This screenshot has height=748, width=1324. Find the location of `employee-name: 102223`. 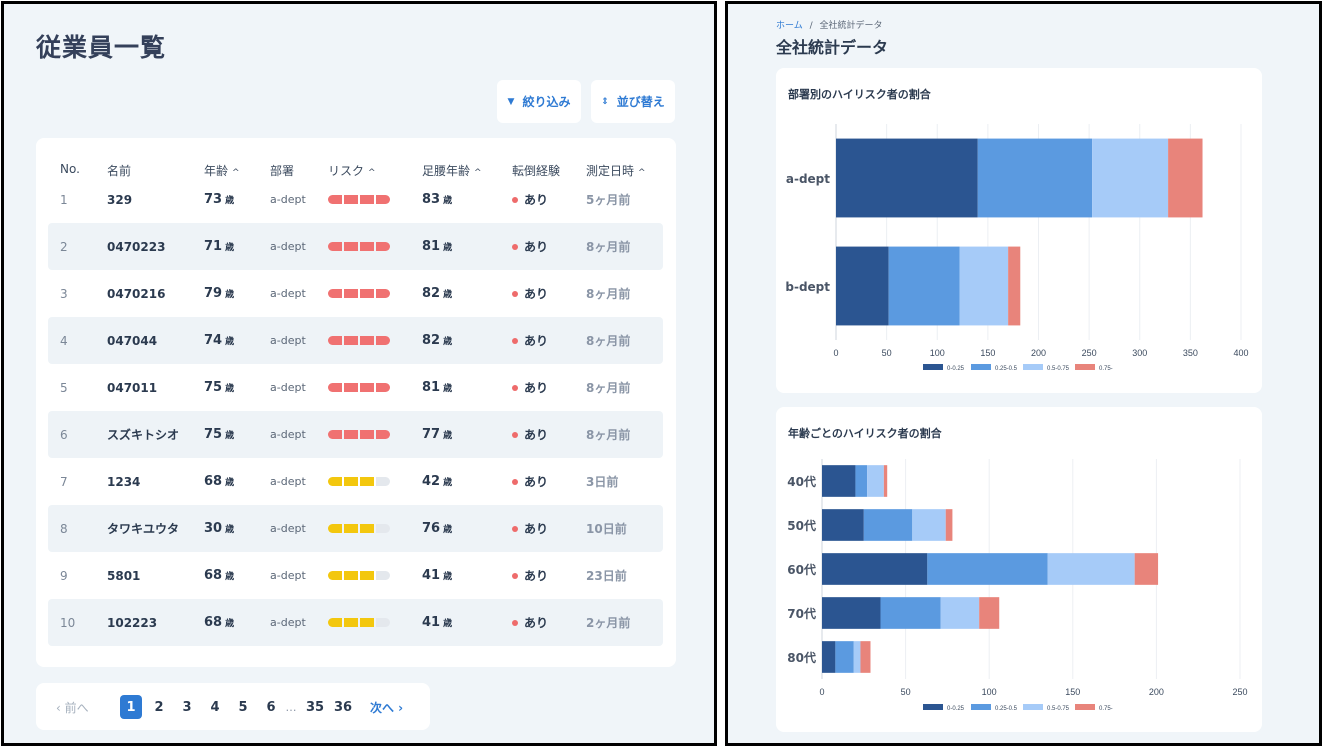

employee-name: 102223 is located at coordinates (132, 622).